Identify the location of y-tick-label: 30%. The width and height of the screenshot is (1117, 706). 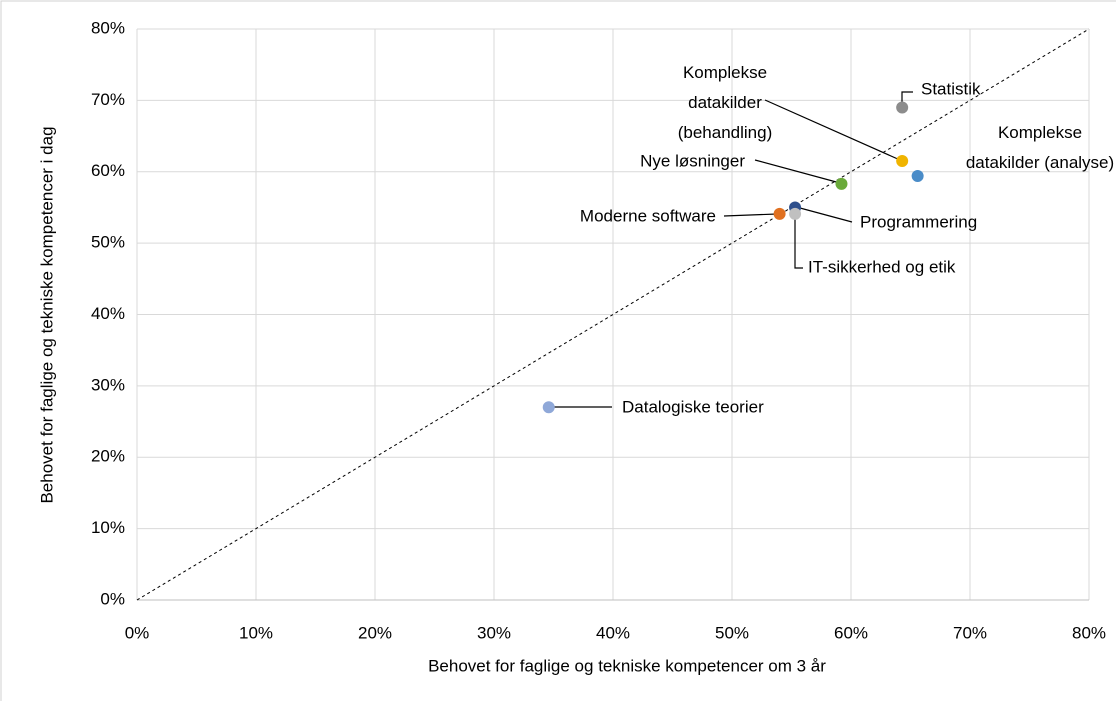
(108, 384).